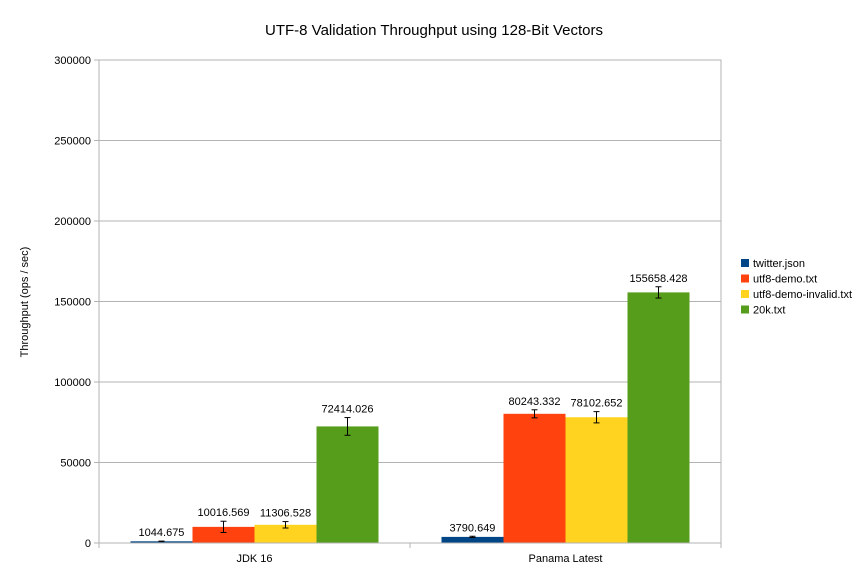 The image size is (868, 576). What do you see at coordinates (802, 295) in the screenshot?
I see `legend-entry: utf8-demo-invalid.txt` at bounding box center [802, 295].